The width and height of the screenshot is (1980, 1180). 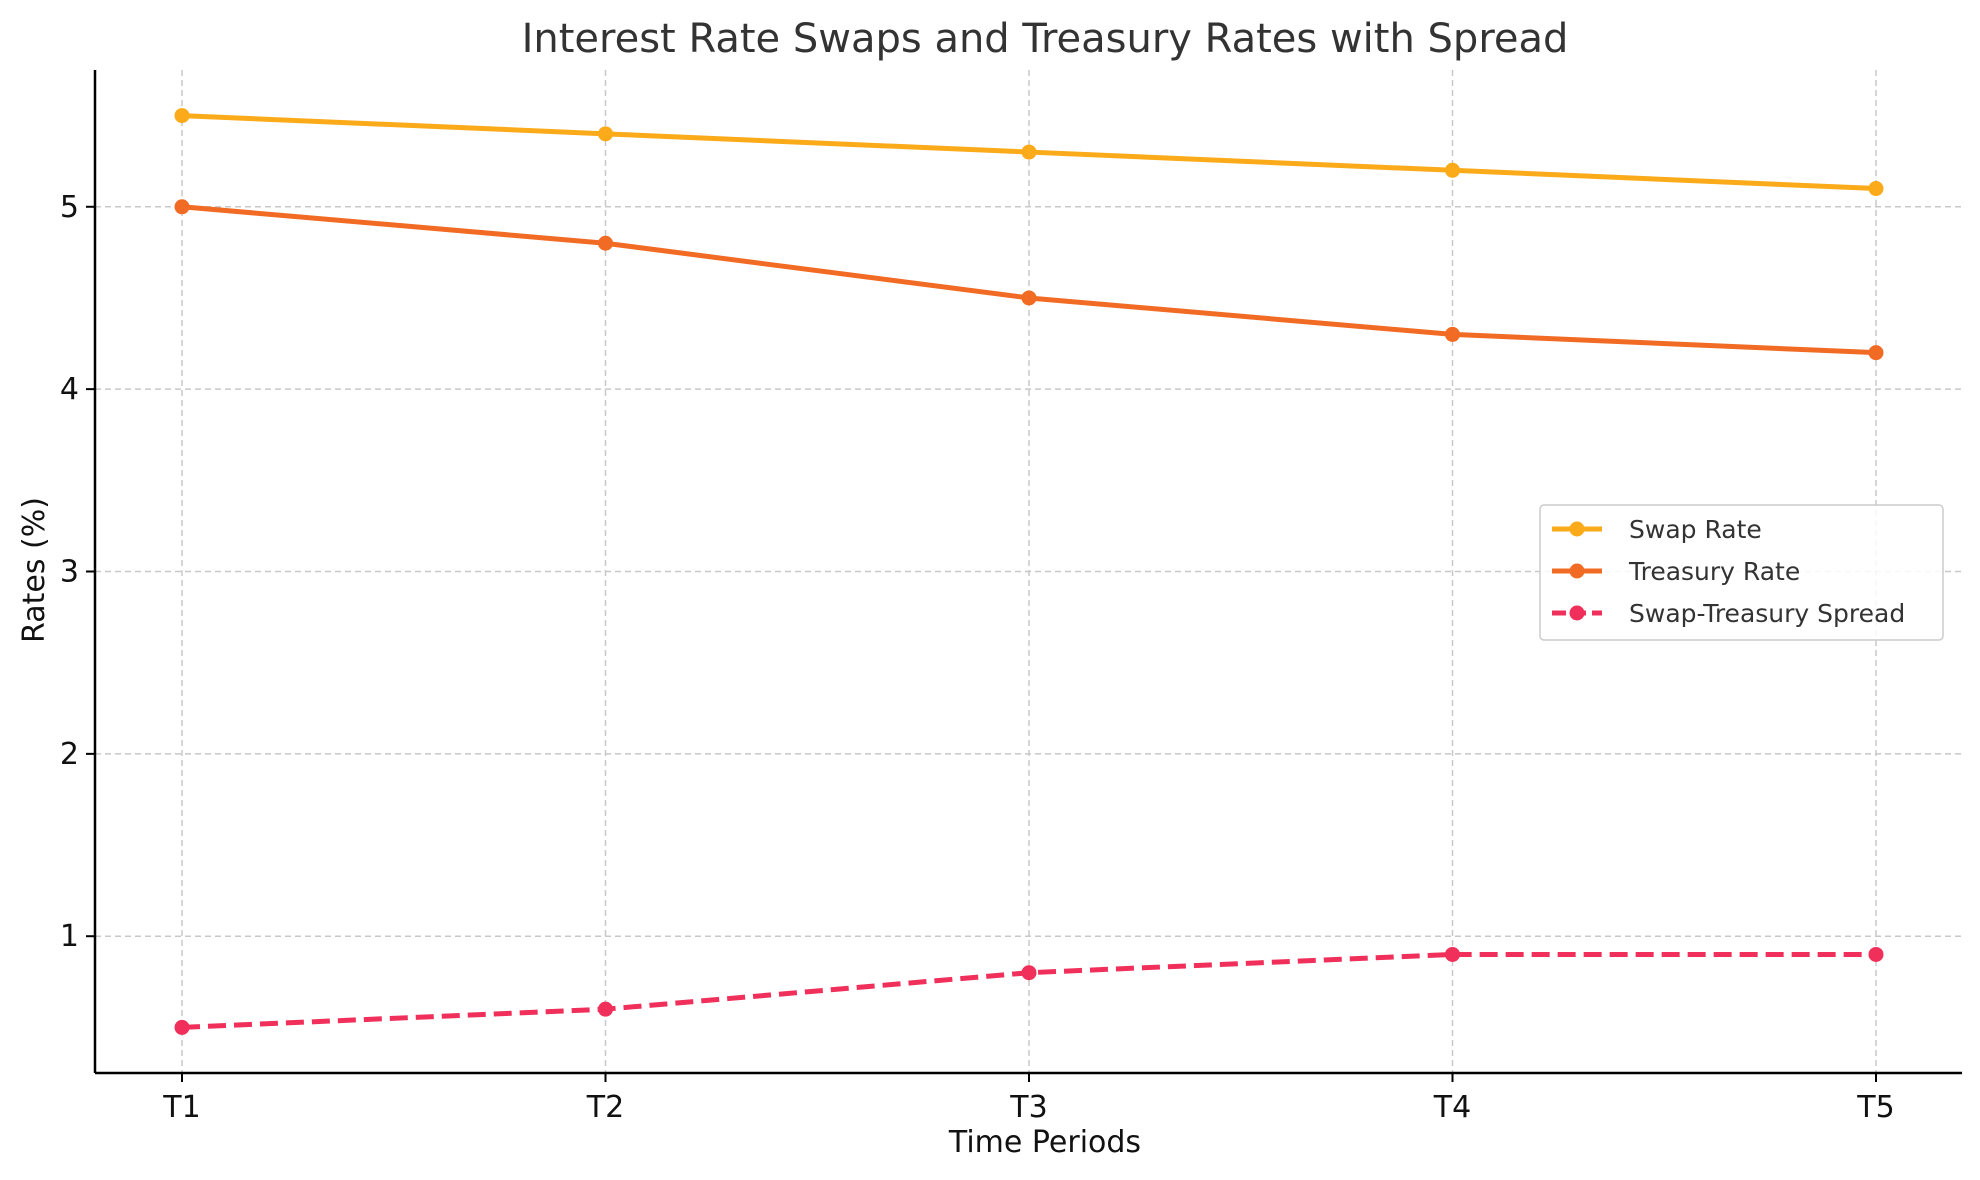 What do you see at coordinates (69, 936) in the screenshot?
I see `y-tick-label: 1` at bounding box center [69, 936].